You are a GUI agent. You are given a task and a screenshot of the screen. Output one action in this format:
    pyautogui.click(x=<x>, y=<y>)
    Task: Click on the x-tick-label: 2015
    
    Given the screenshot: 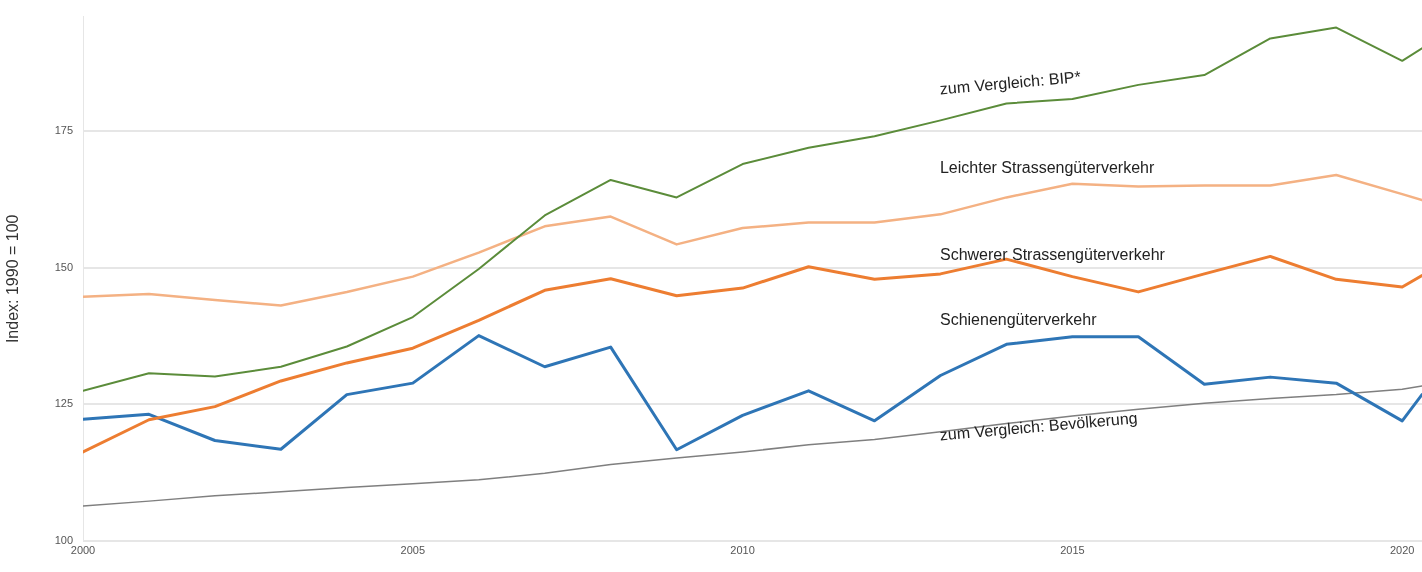 What is the action you would take?
    pyautogui.click(x=1072, y=549)
    